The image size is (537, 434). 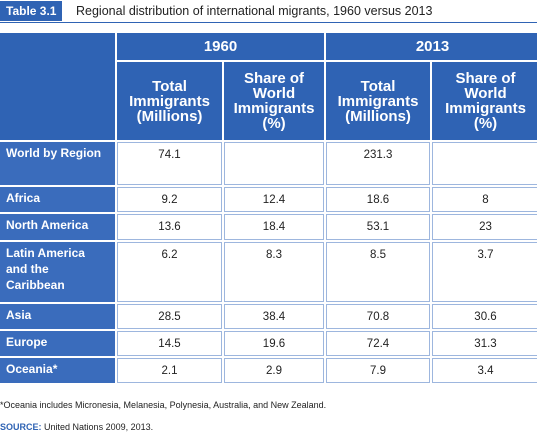 What do you see at coordinates (484, 316) in the screenshot?
I see `cell-value: 30.6` at bounding box center [484, 316].